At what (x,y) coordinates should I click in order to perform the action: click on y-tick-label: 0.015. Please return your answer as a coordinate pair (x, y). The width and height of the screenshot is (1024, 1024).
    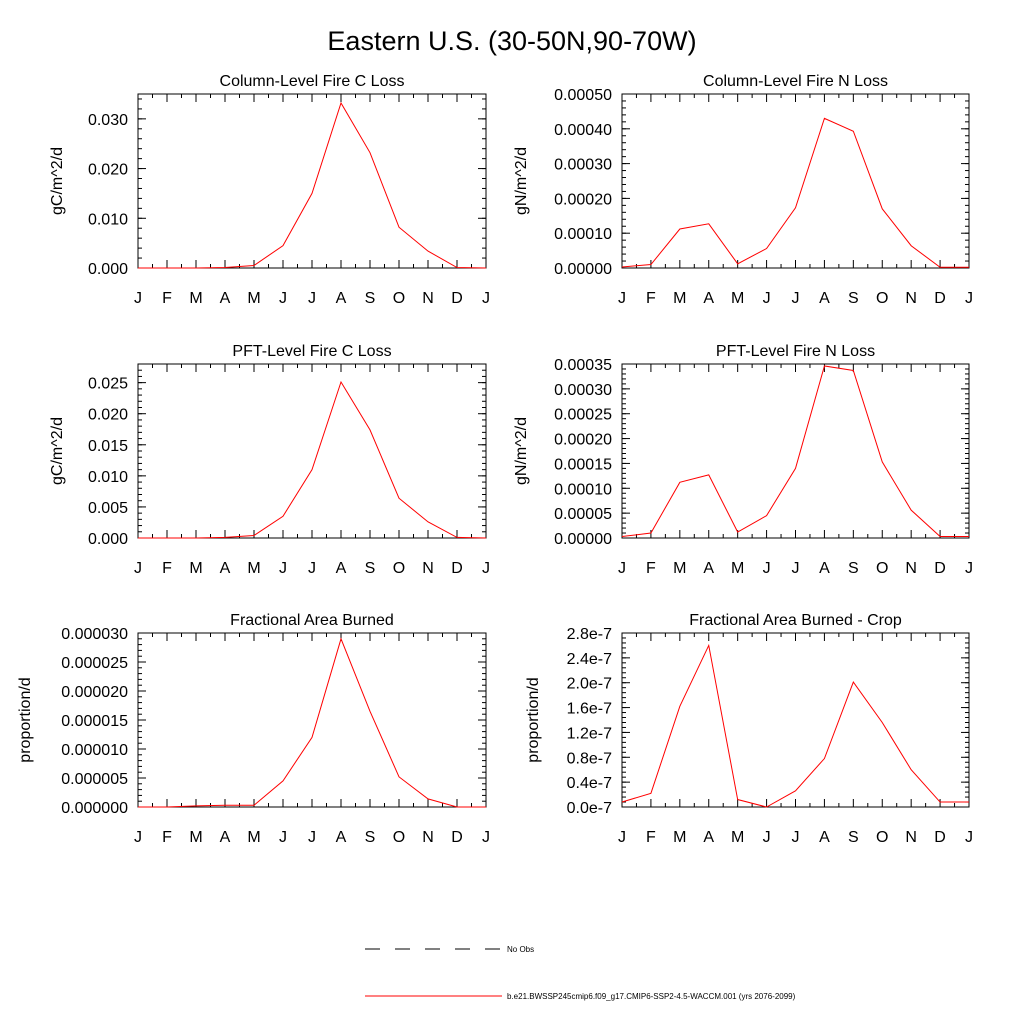
    Looking at the image, I should click on (108, 446).